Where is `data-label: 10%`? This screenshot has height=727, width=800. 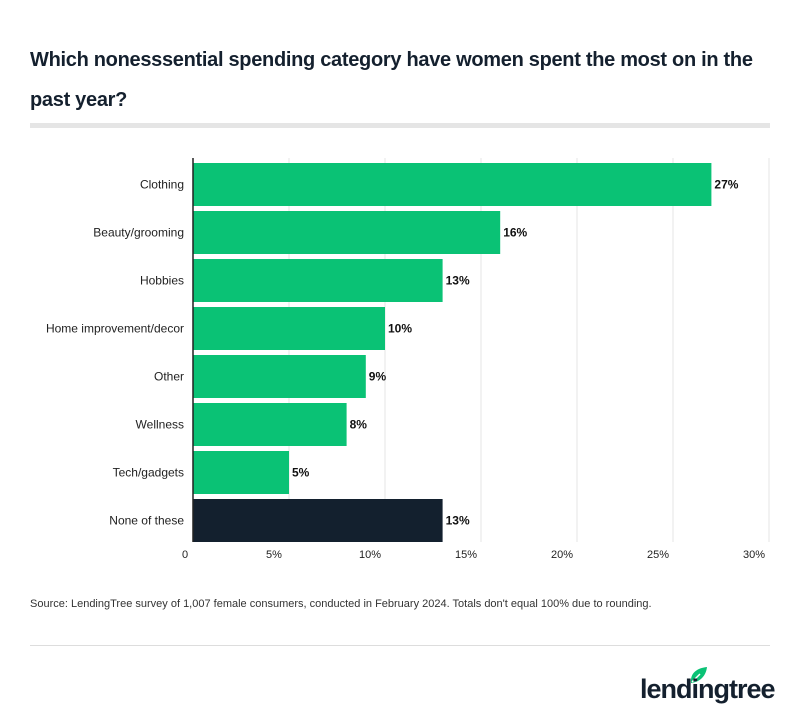
data-label: 10% is located at coordinates (400, 329).